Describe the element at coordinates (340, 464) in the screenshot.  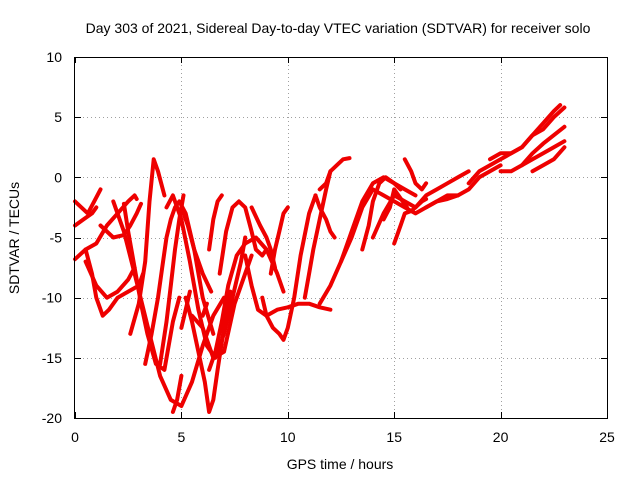
I see `x-axis-label: GPS time / hours` at that location.